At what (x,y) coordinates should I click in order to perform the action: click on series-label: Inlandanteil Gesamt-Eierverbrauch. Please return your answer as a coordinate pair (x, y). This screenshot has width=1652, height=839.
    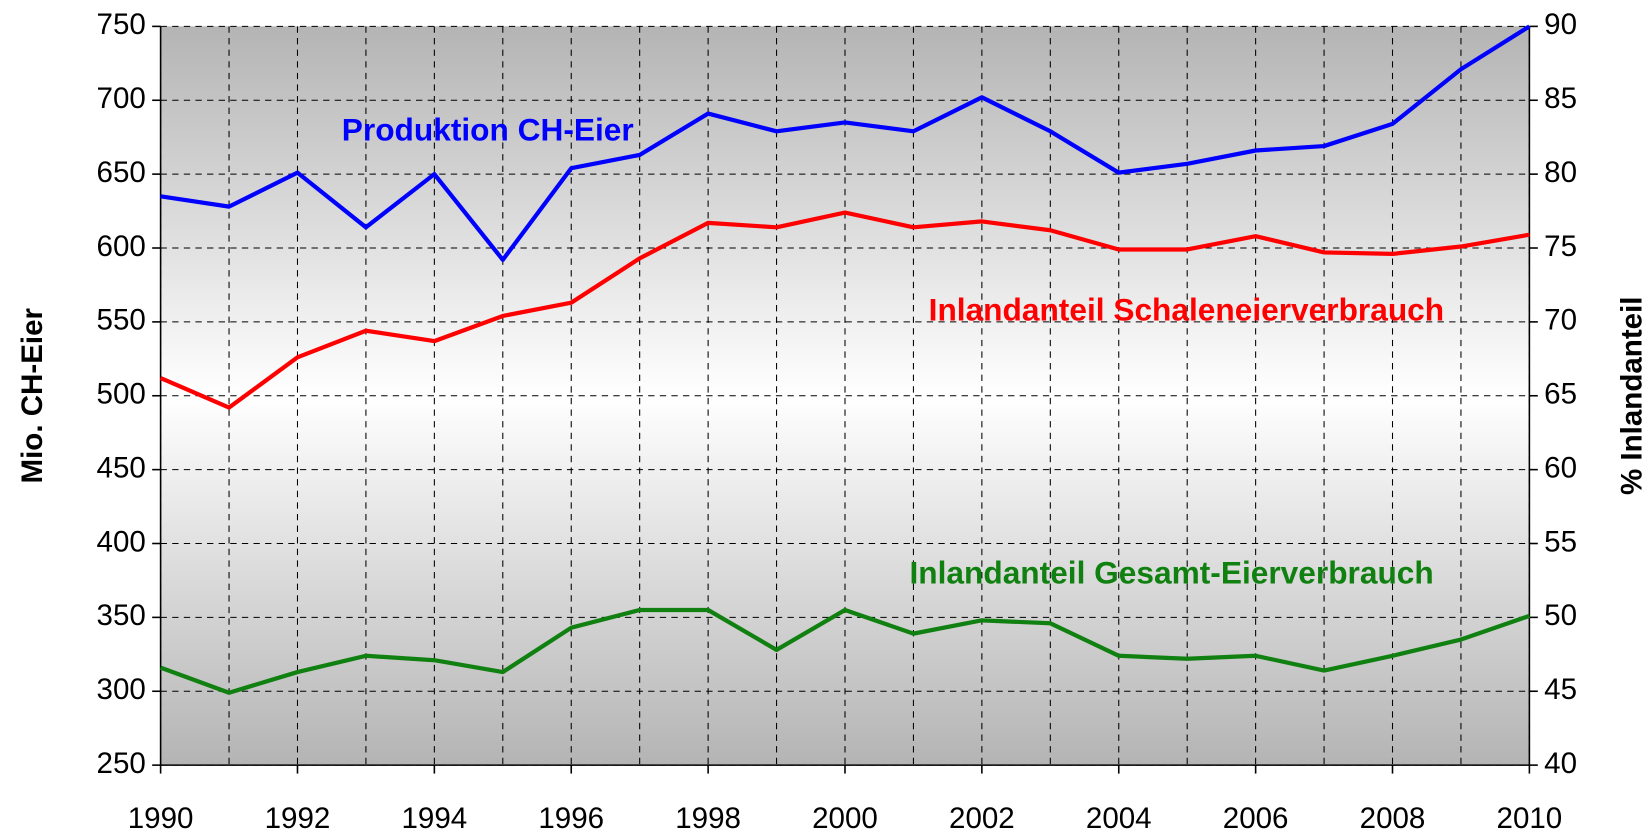
    Looking at the image, I should click on (1171, 573).